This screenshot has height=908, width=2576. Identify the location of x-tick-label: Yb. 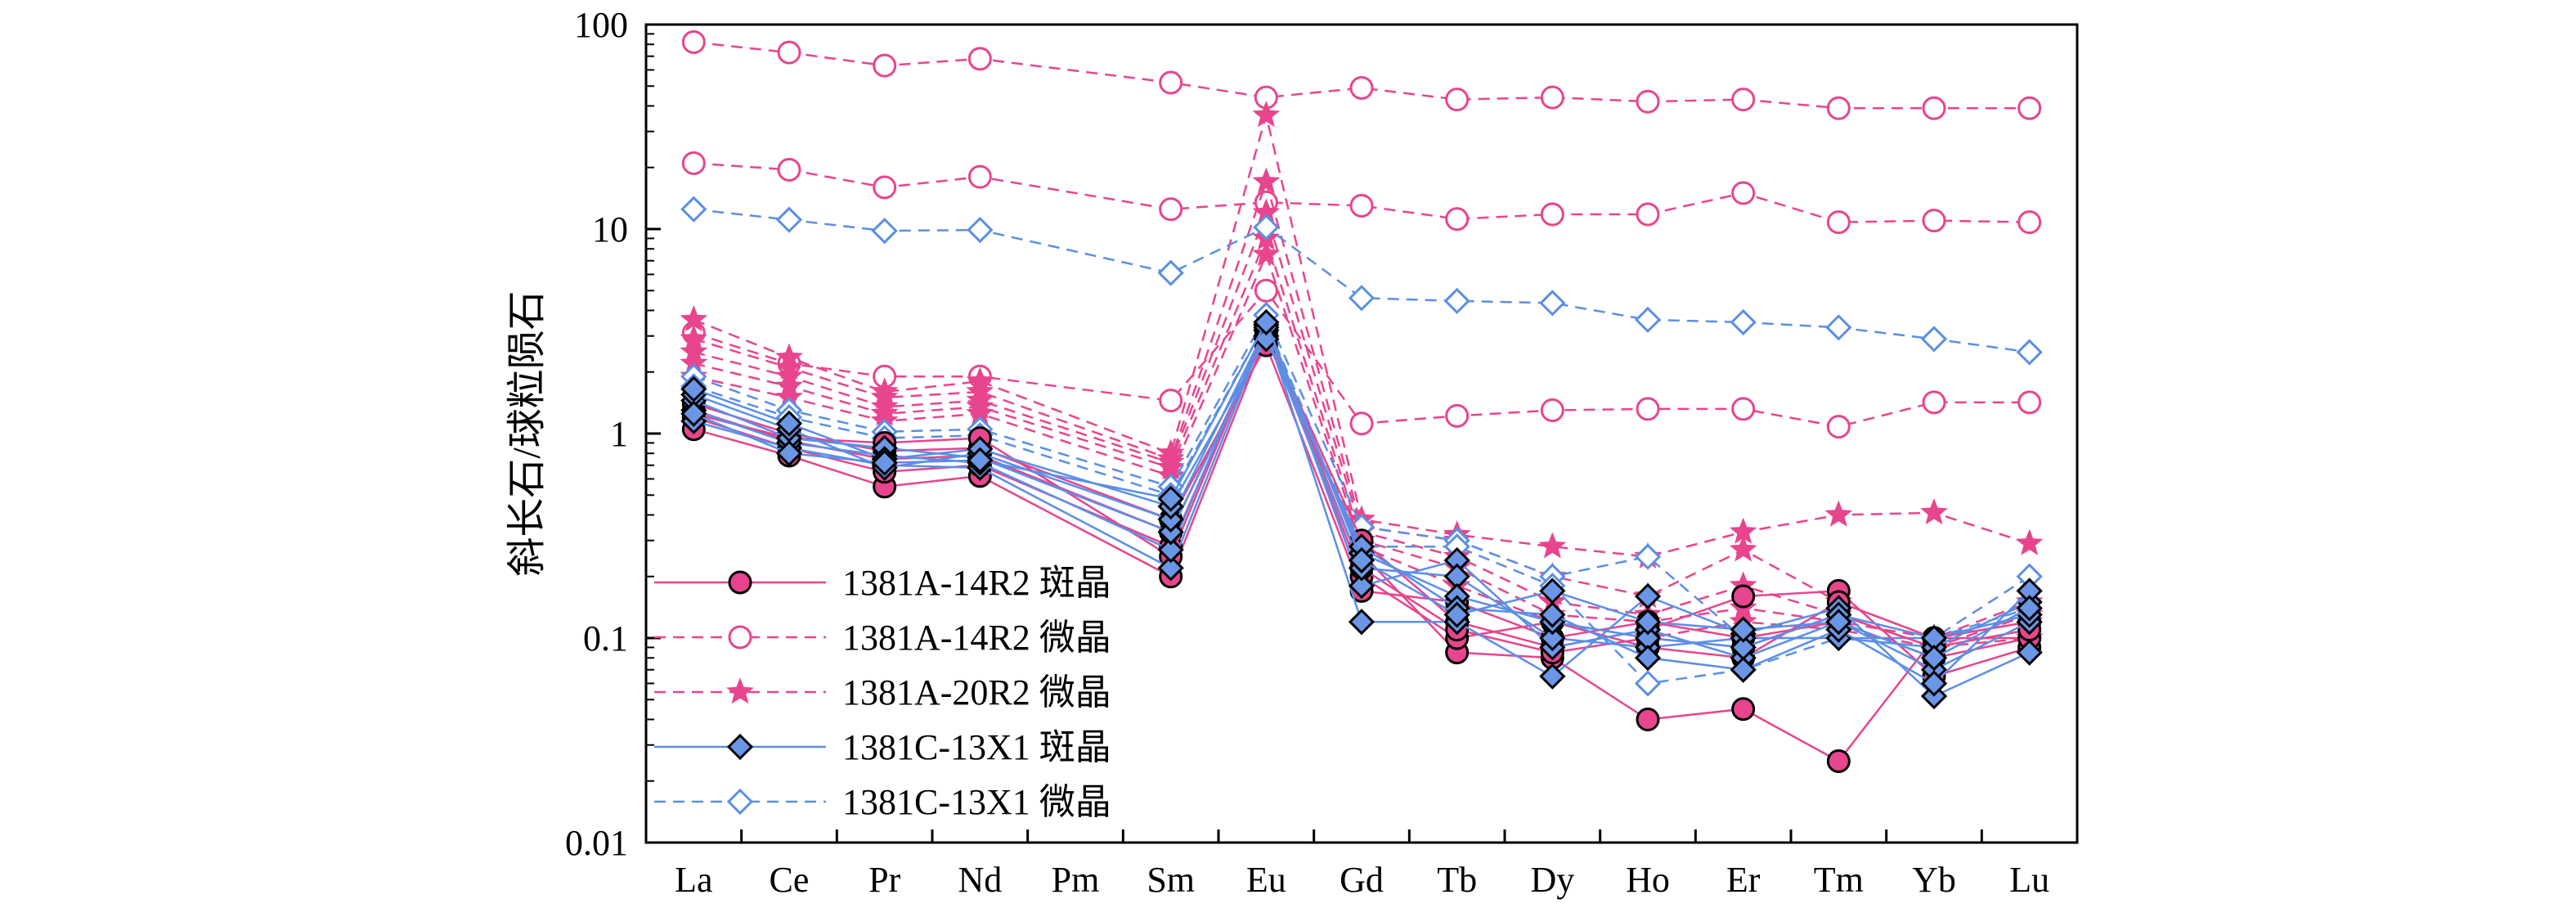
(1934, 880).